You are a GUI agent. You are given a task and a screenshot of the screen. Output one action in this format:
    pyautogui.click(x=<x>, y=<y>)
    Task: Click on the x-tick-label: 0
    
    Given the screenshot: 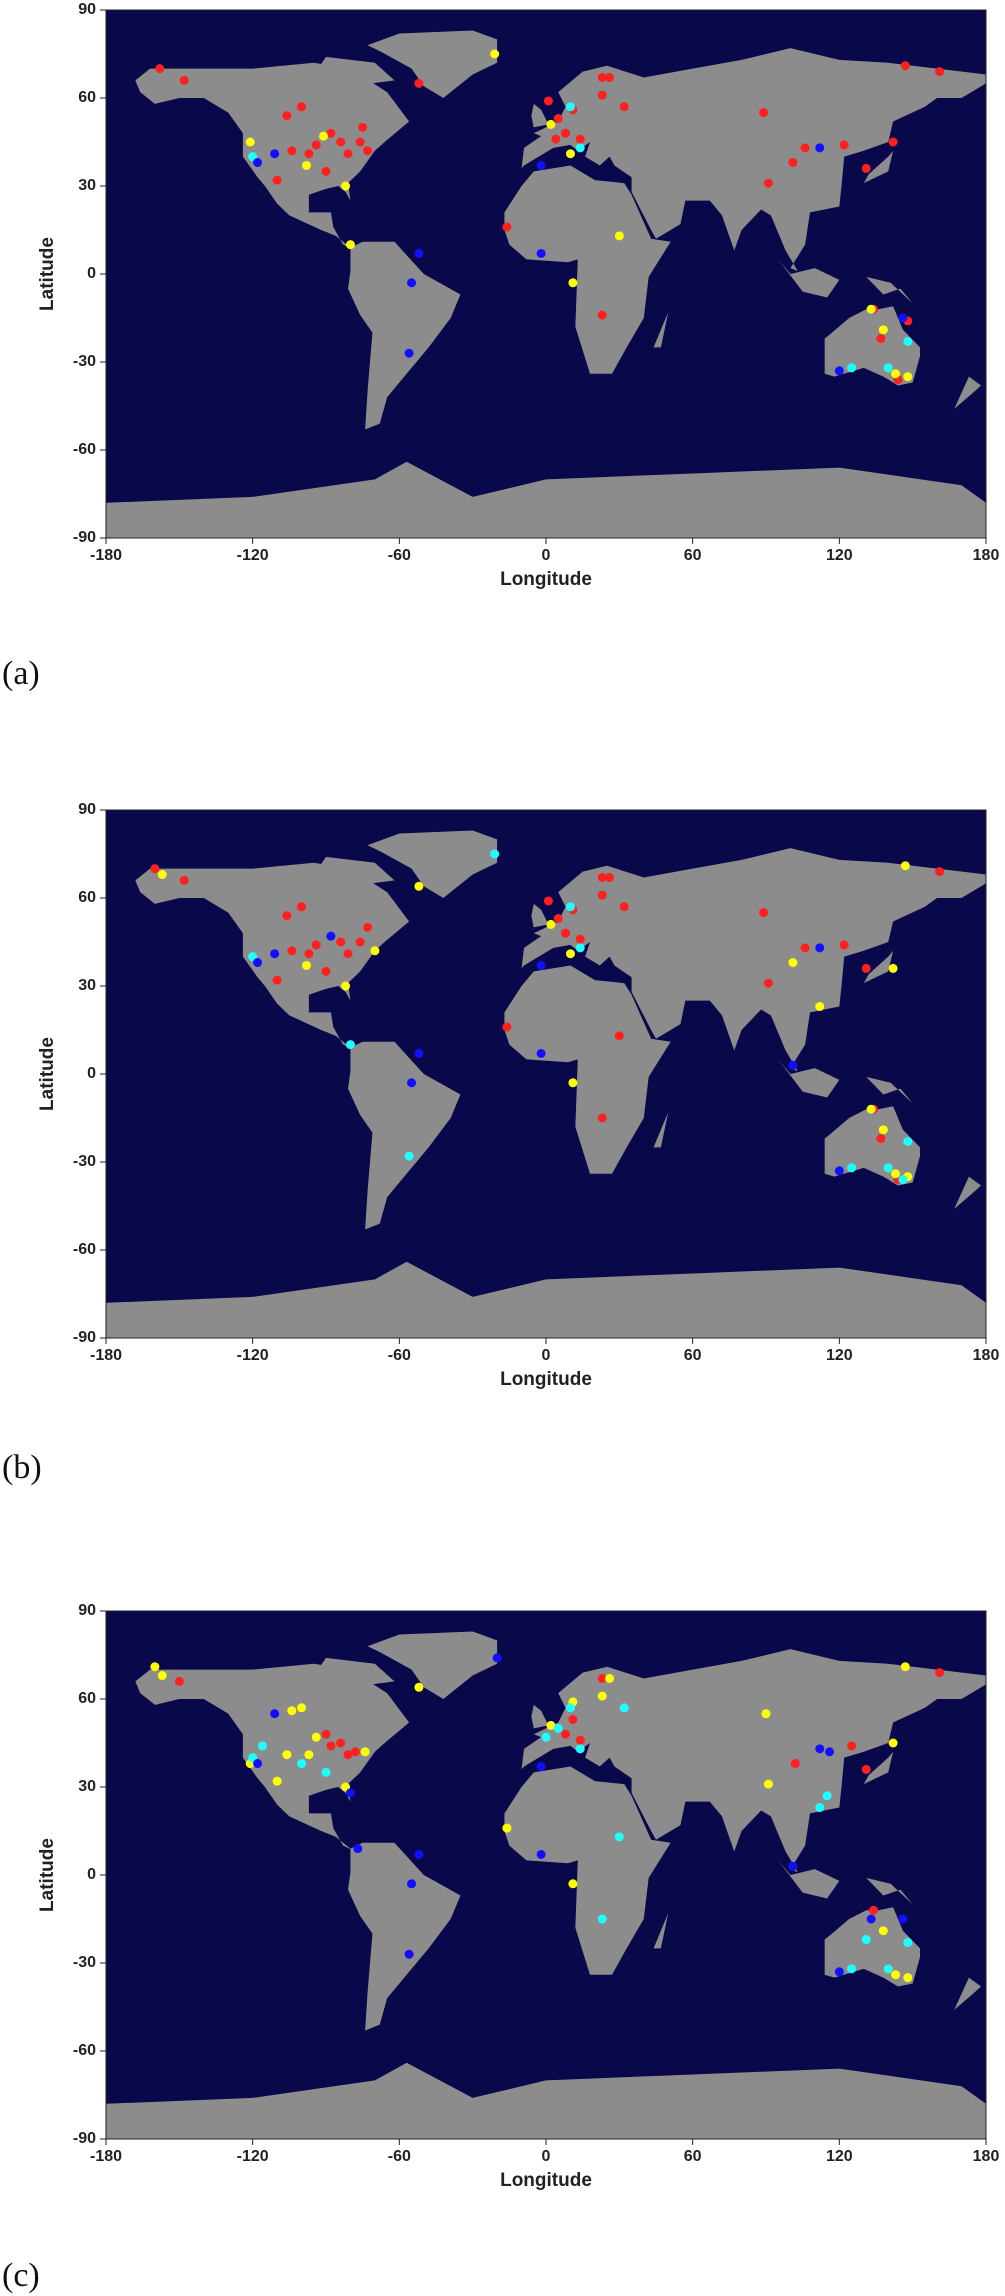 What is the action you would take?
    pyautogui.click(x=546, y=555)
    